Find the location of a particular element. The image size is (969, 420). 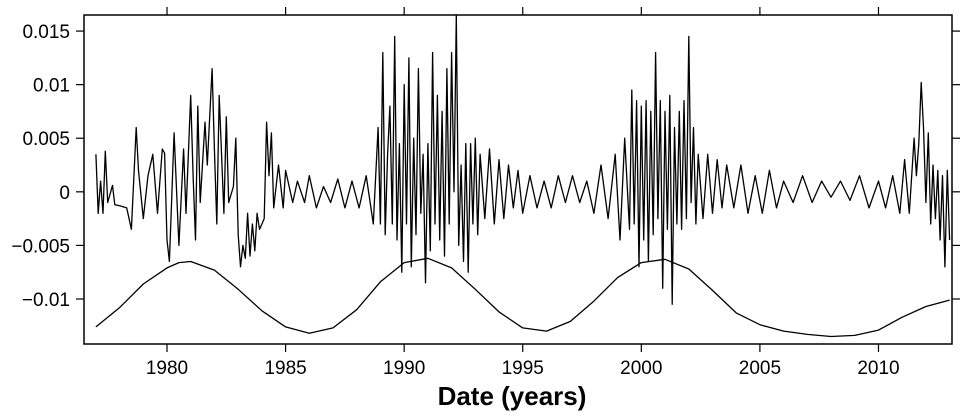

y-tick-label: −0.01 is located at coordinates (46, 300).